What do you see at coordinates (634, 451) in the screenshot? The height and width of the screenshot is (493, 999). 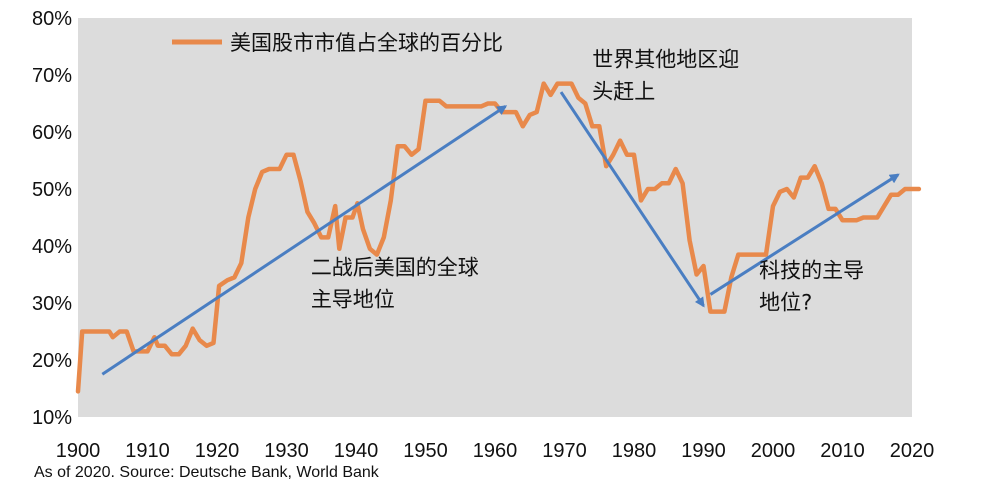 I see `x-tick-label: 1980` at bounding box center [634, 451].